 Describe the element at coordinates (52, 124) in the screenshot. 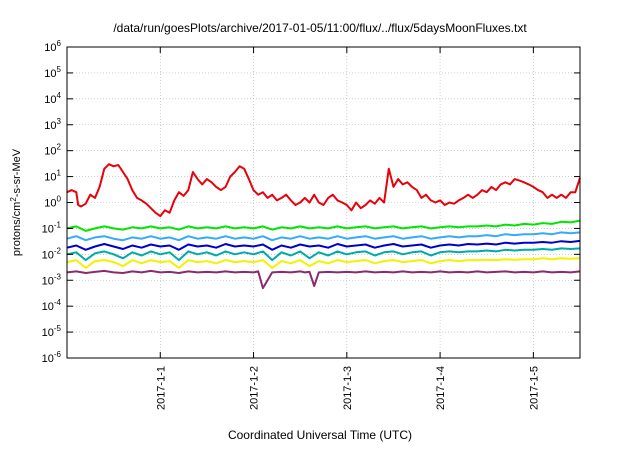

I see `y-tick-label: 10³` at that location.